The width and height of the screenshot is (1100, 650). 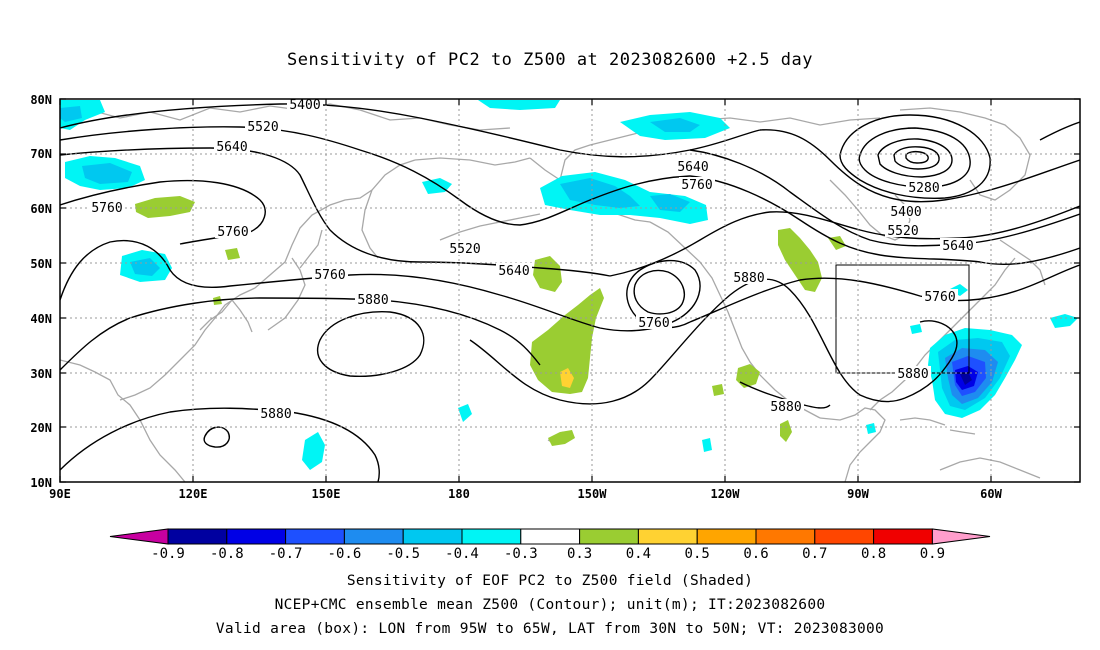 I want to click on lon-label-90e: 90E, so click(x=60, y=494).